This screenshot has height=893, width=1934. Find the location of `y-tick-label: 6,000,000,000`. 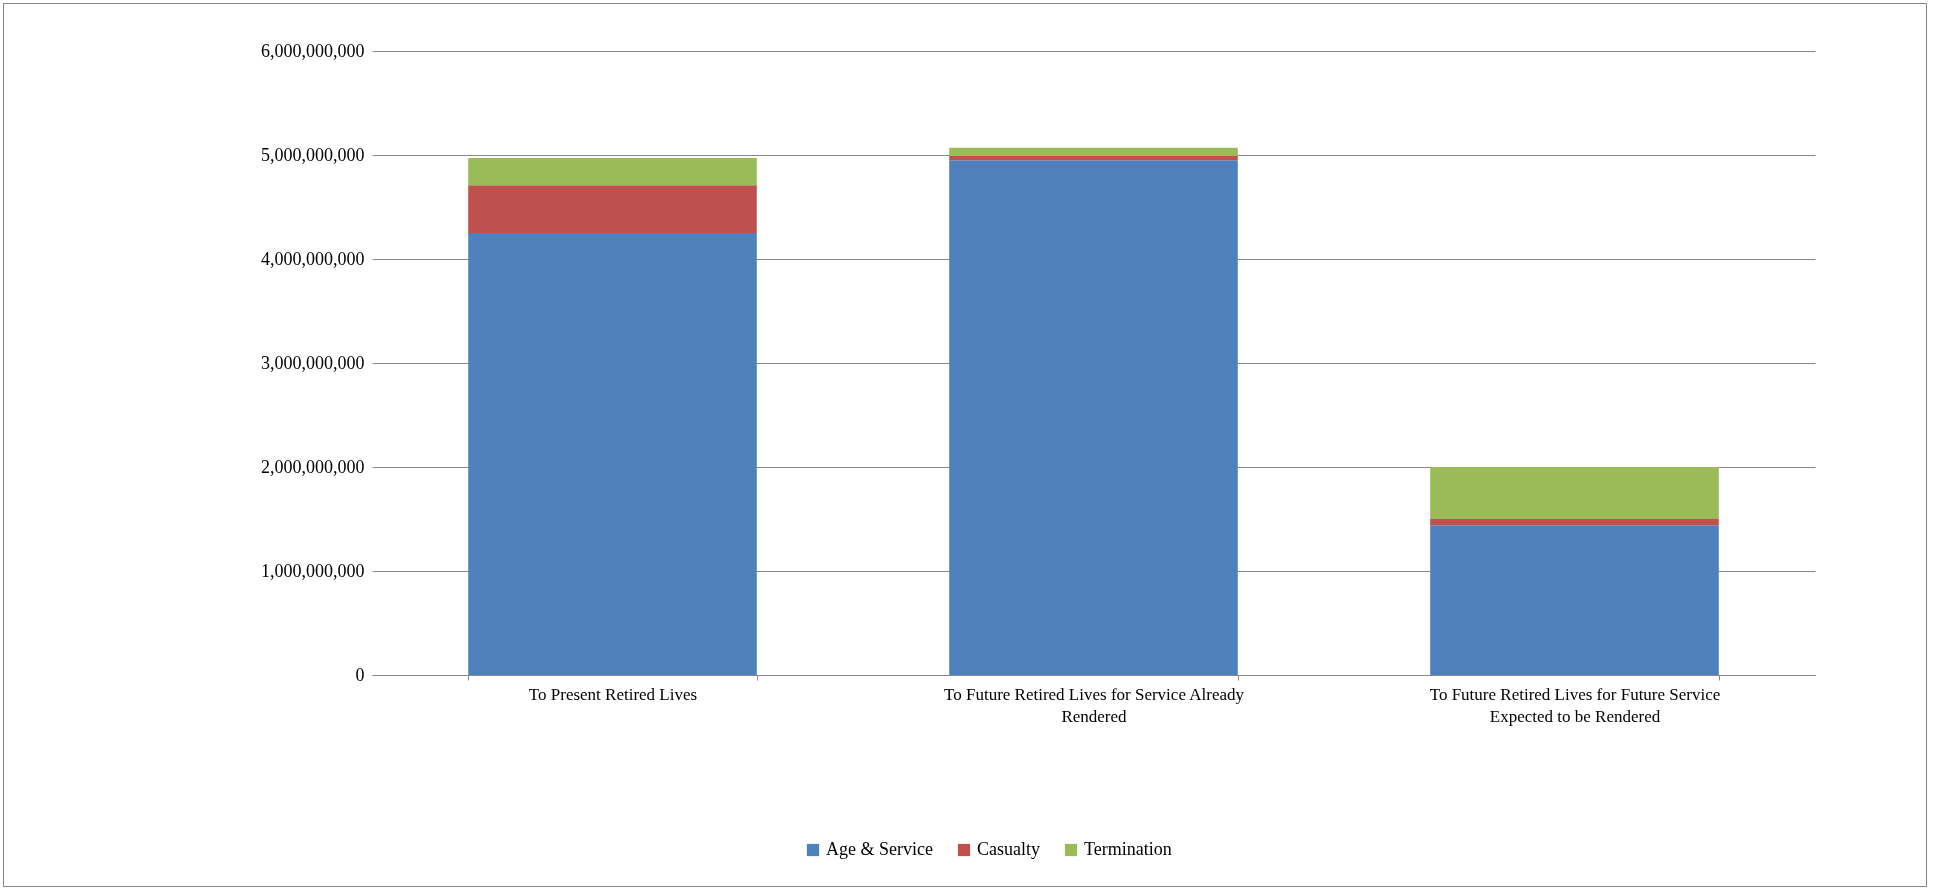

y-tick-label: 6,000,000,000 is located at coordinates (313, 50).